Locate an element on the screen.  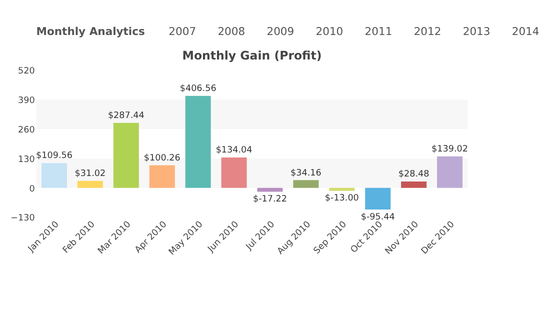
text: 2013 is located at coordinates (476, 31).